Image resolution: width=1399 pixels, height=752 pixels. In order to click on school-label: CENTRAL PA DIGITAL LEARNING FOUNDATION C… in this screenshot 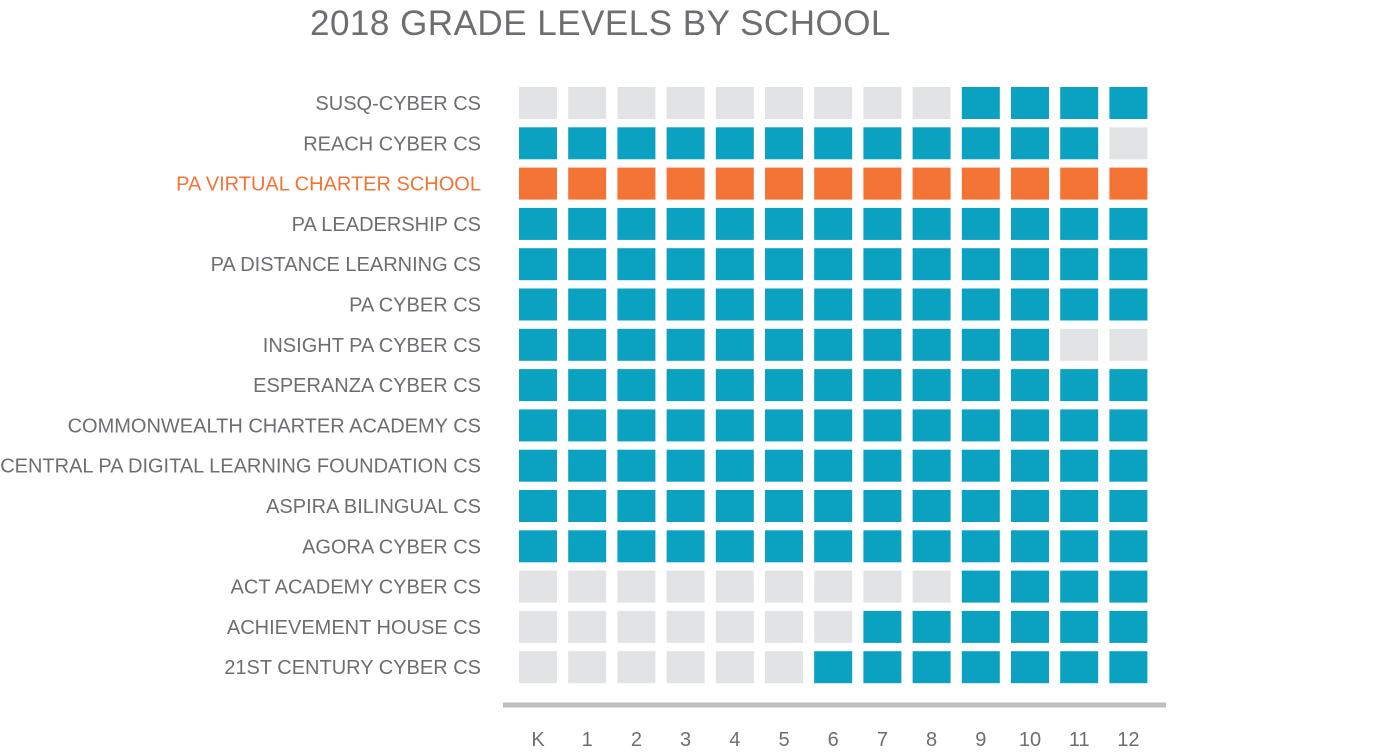, I will do `click(240, 467)`.